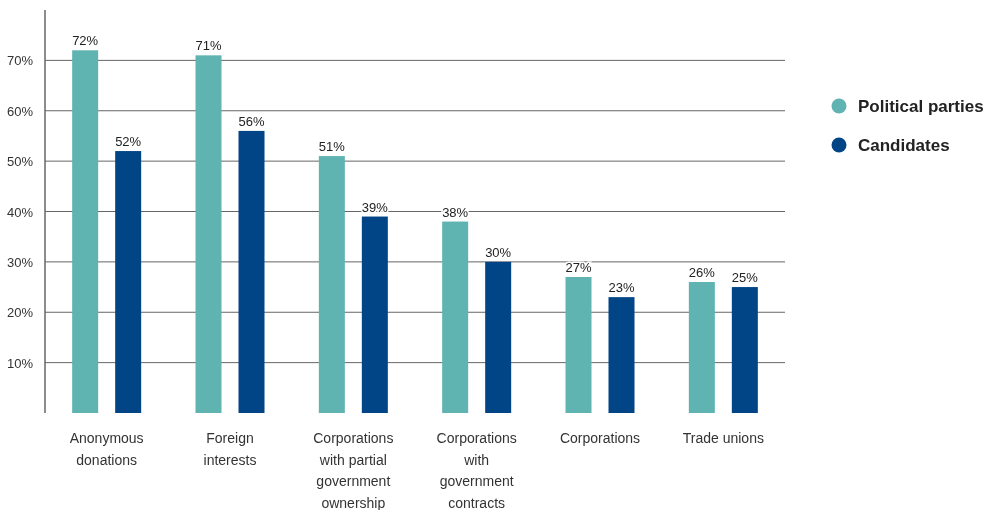 The image size is (1004, 510). What do you see at coordinates (20, 111) in the screenshot?
I see `y-tick-label: 60%` at bounding box center [20, 111].